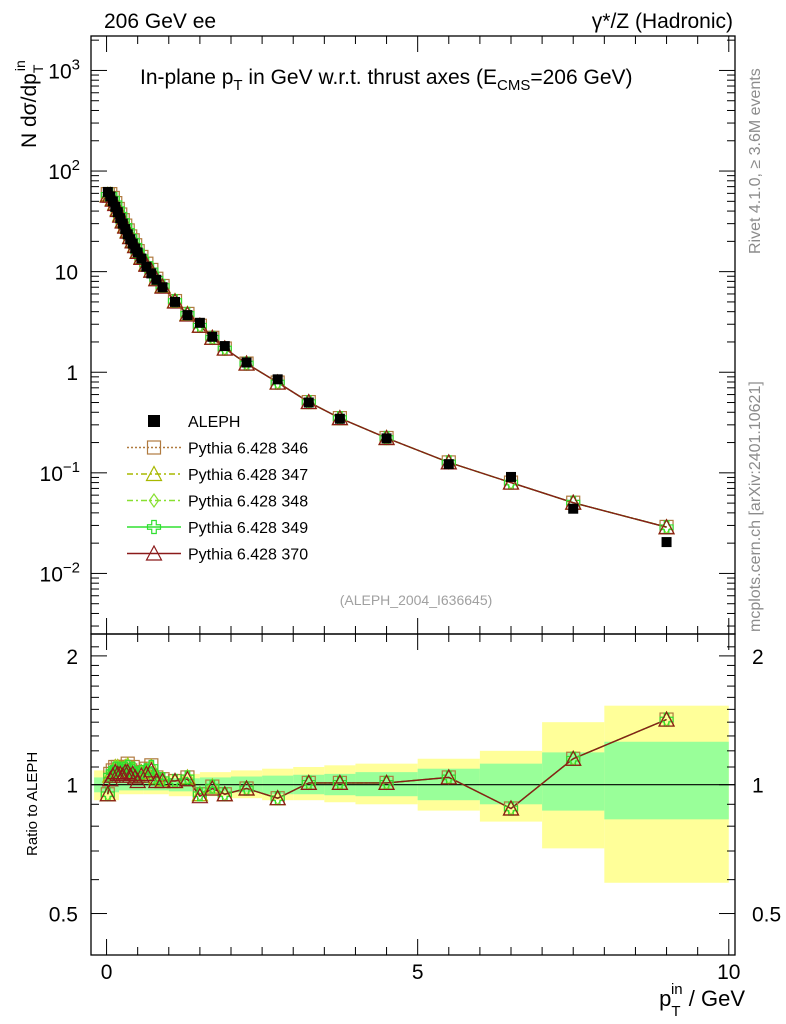  I want to click on legend-marker-aleph, so click(154, 421).